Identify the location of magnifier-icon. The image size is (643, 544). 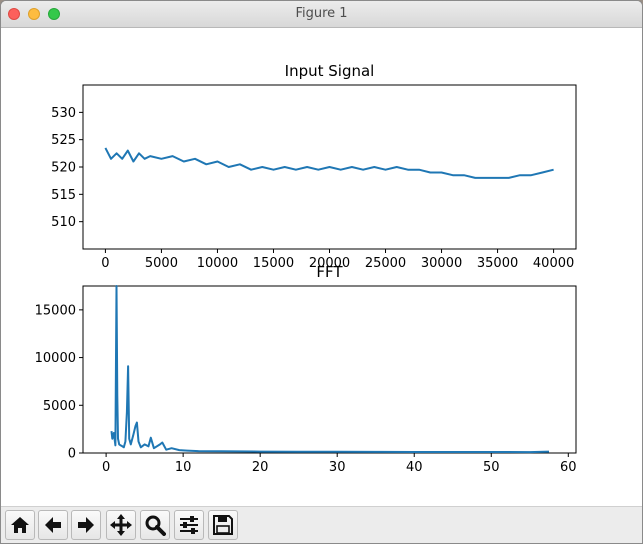
(155, 525).